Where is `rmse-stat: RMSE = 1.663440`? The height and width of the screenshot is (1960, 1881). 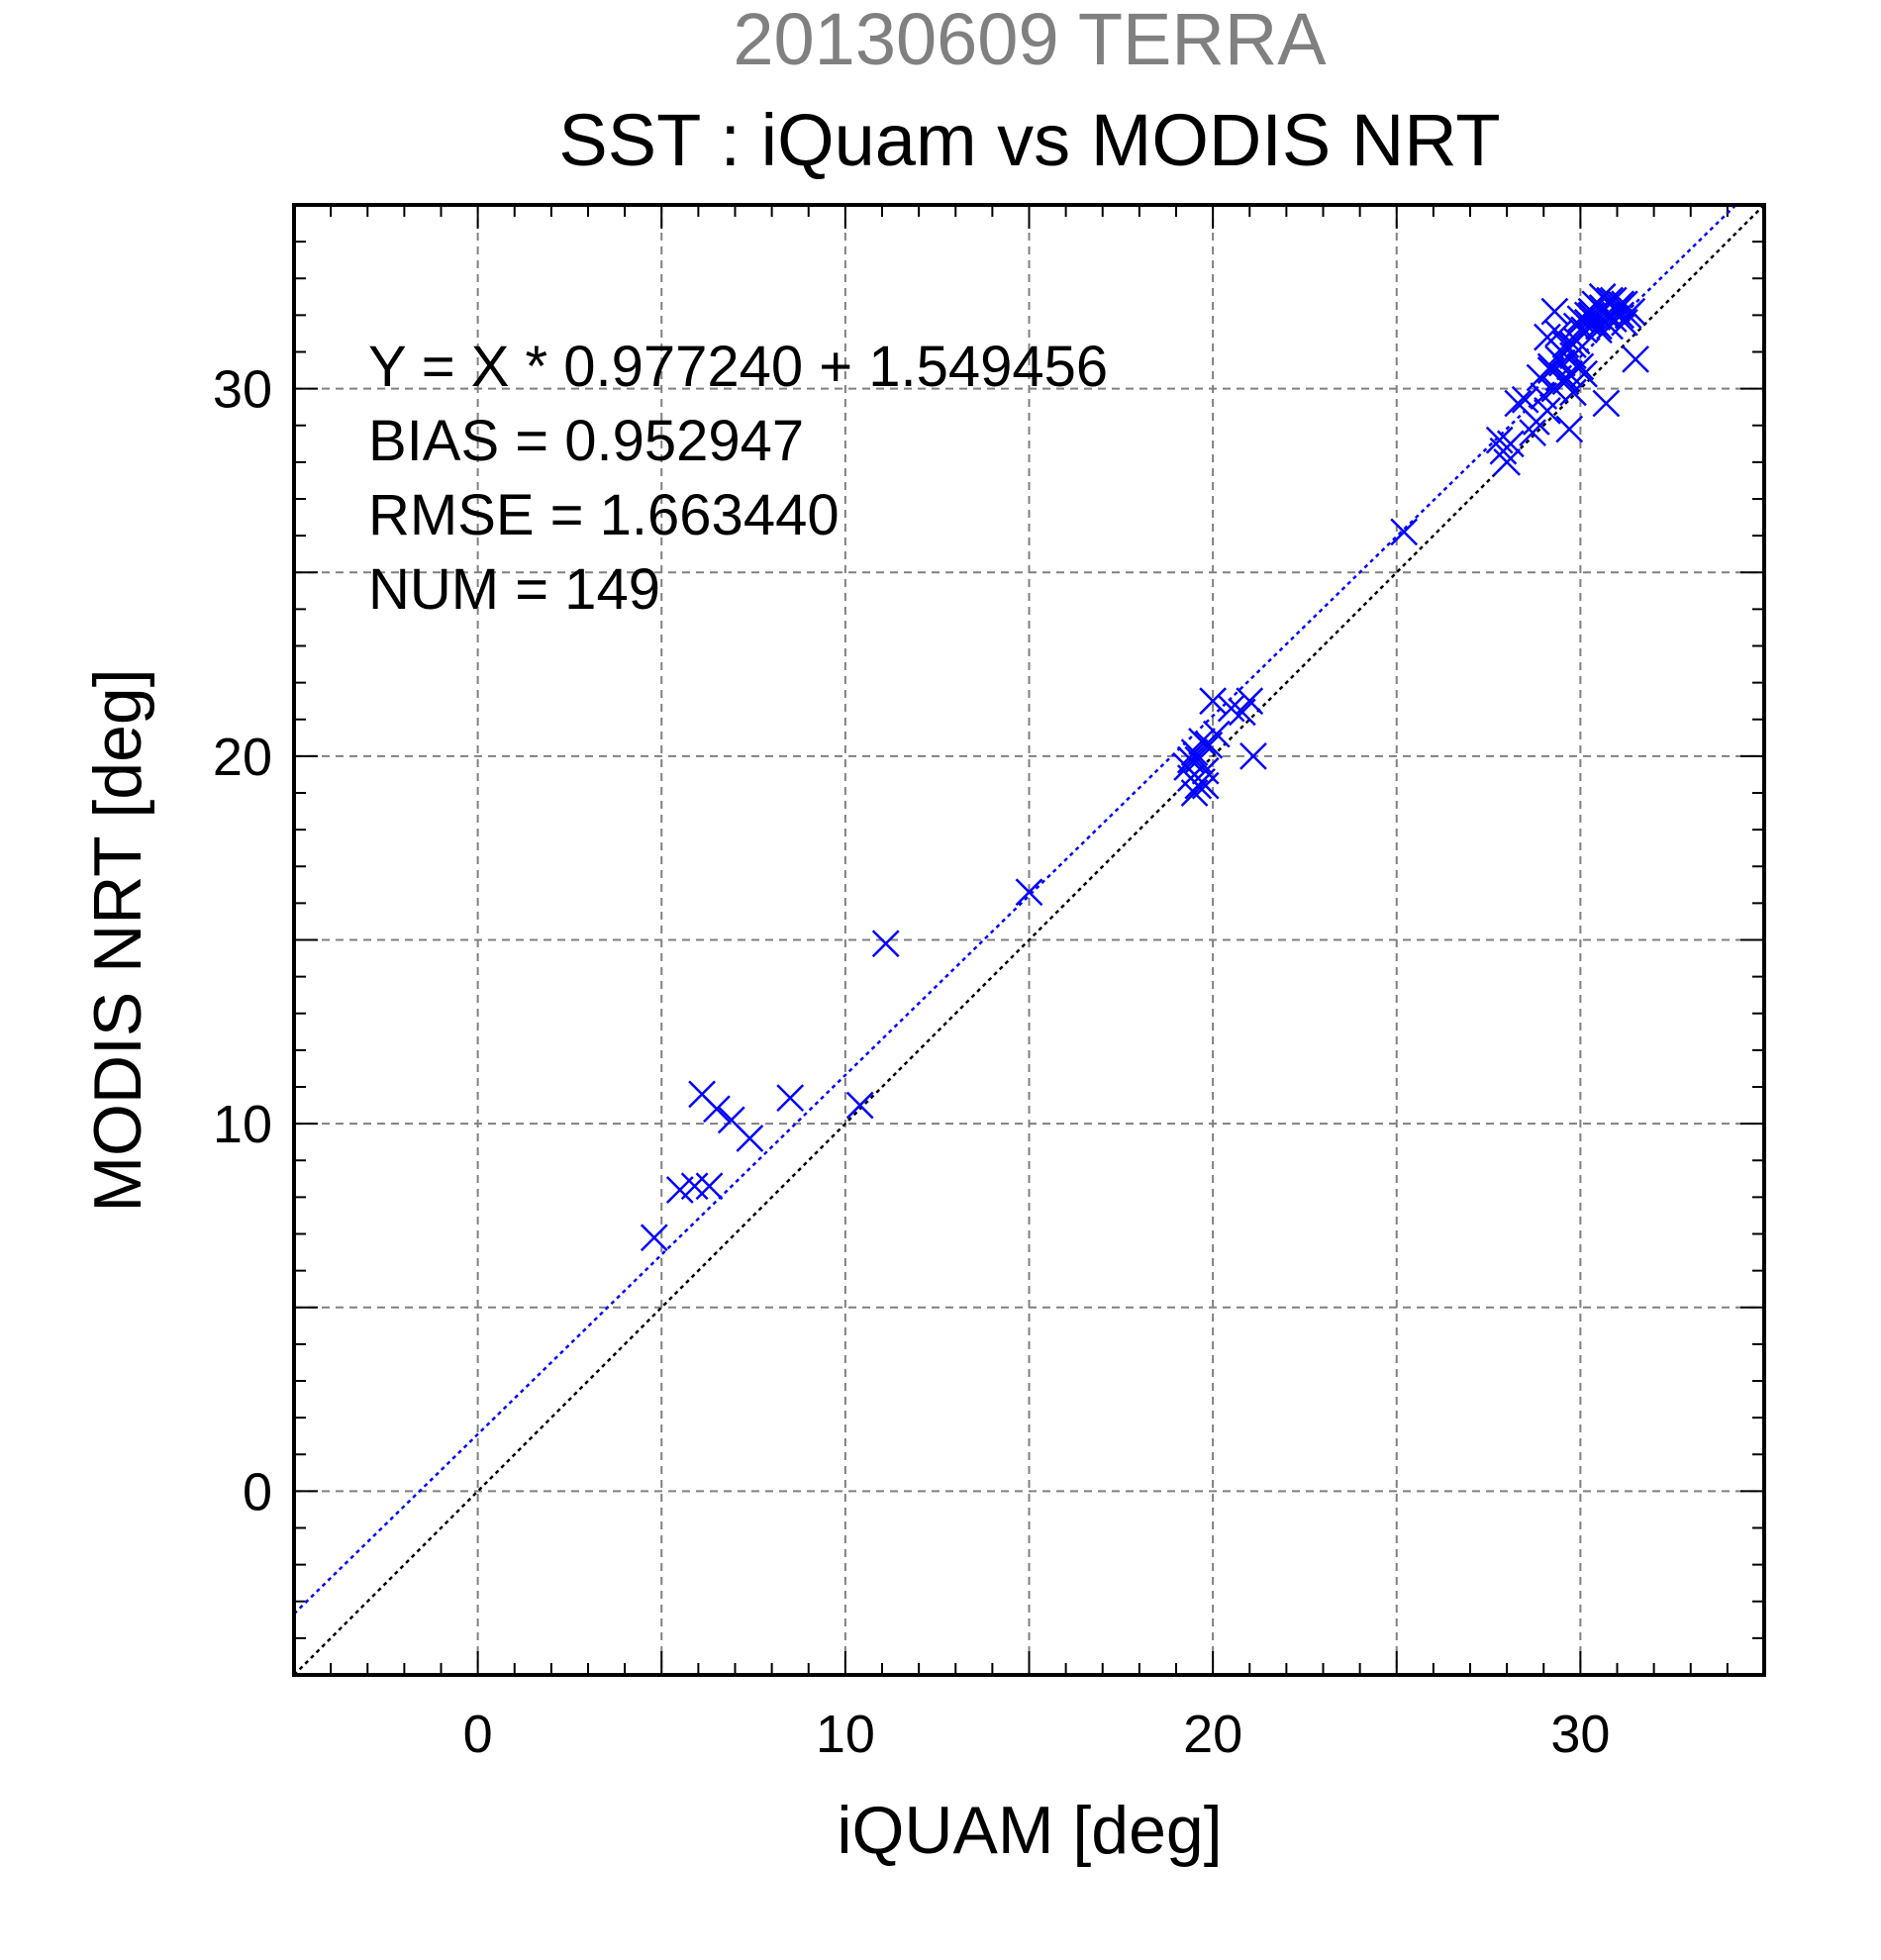 rmse-stat: RMSE = 1.663440 is located at coordinates (604, 515).